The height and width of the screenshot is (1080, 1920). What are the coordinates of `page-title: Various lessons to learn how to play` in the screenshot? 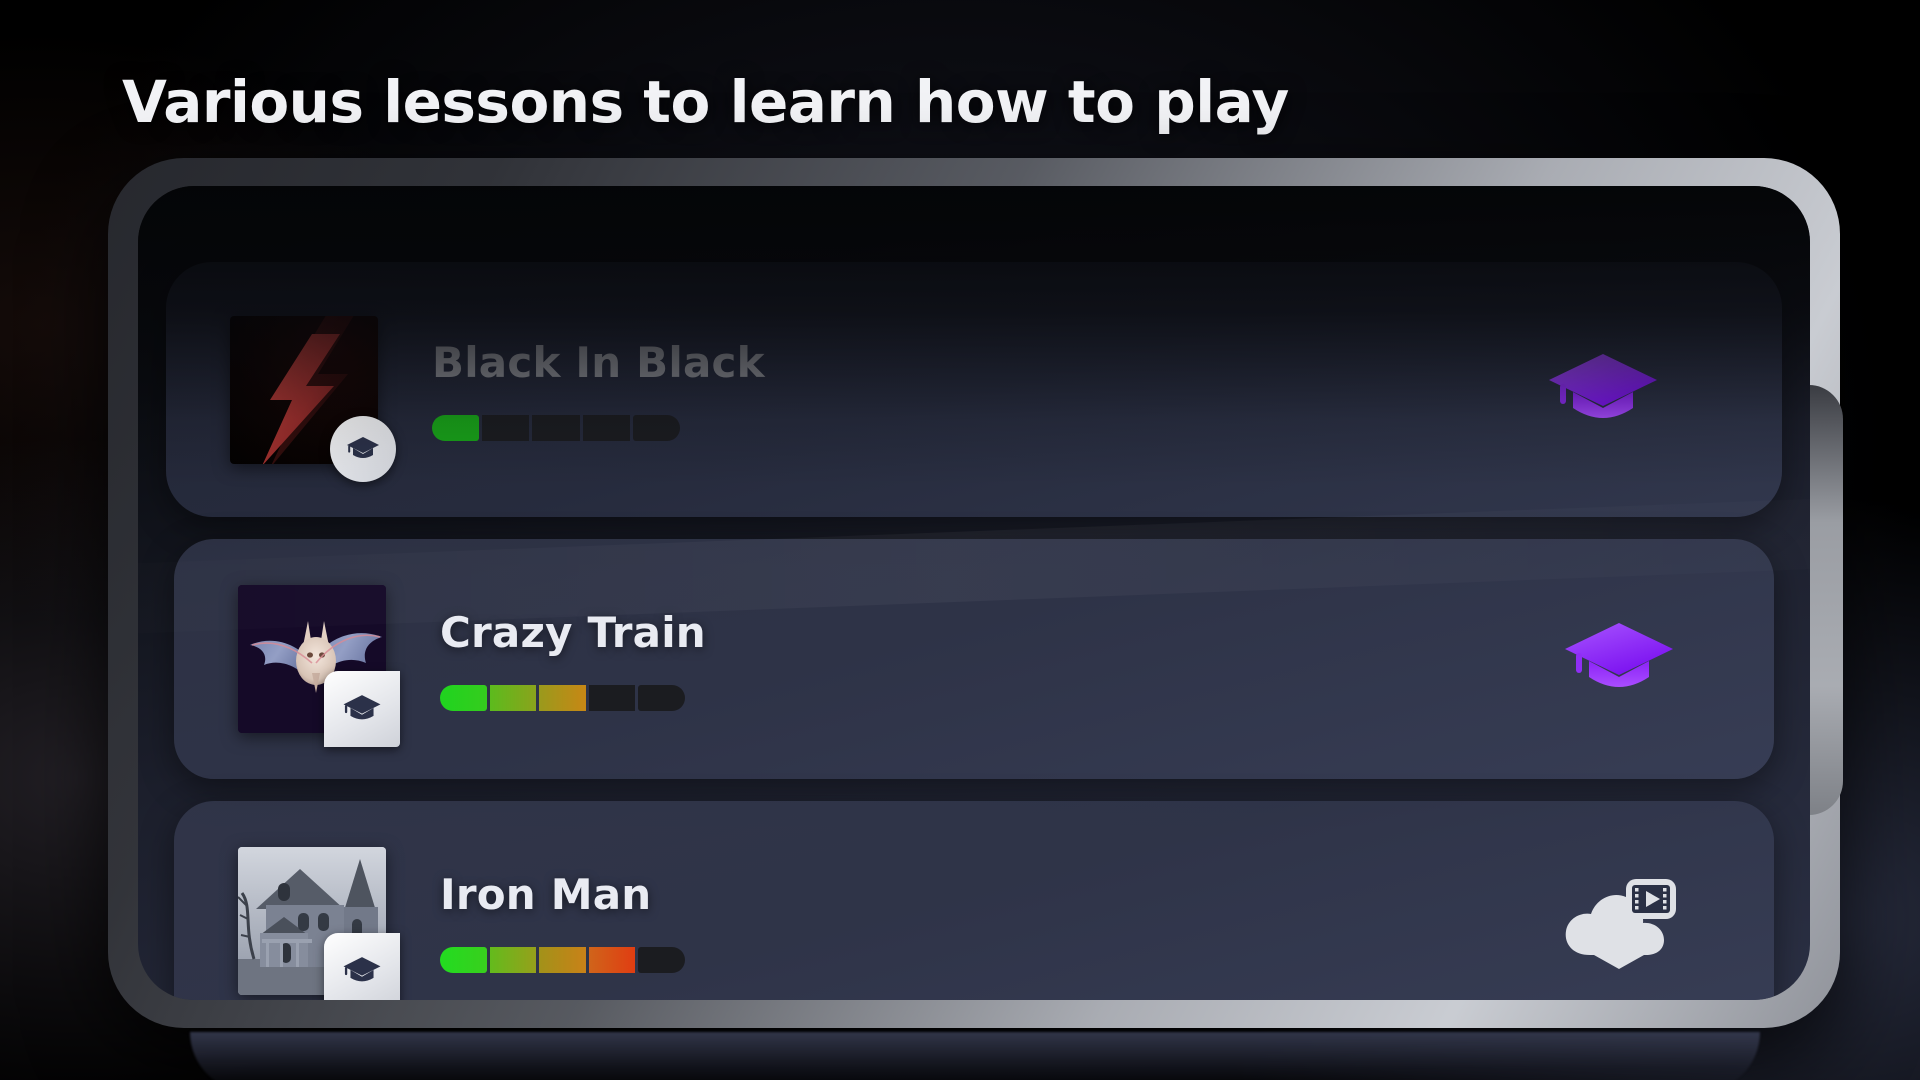 It's located at (705, 102).